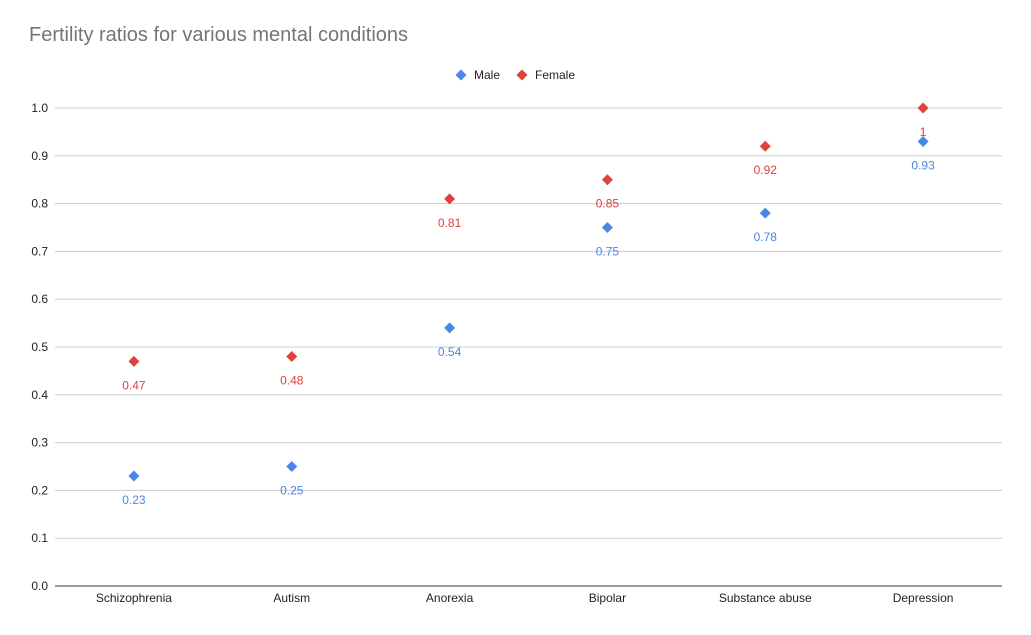 This screenshot has width=1031, height=635. I want to click on y-tick-label: 0.2, so click(39, 490).